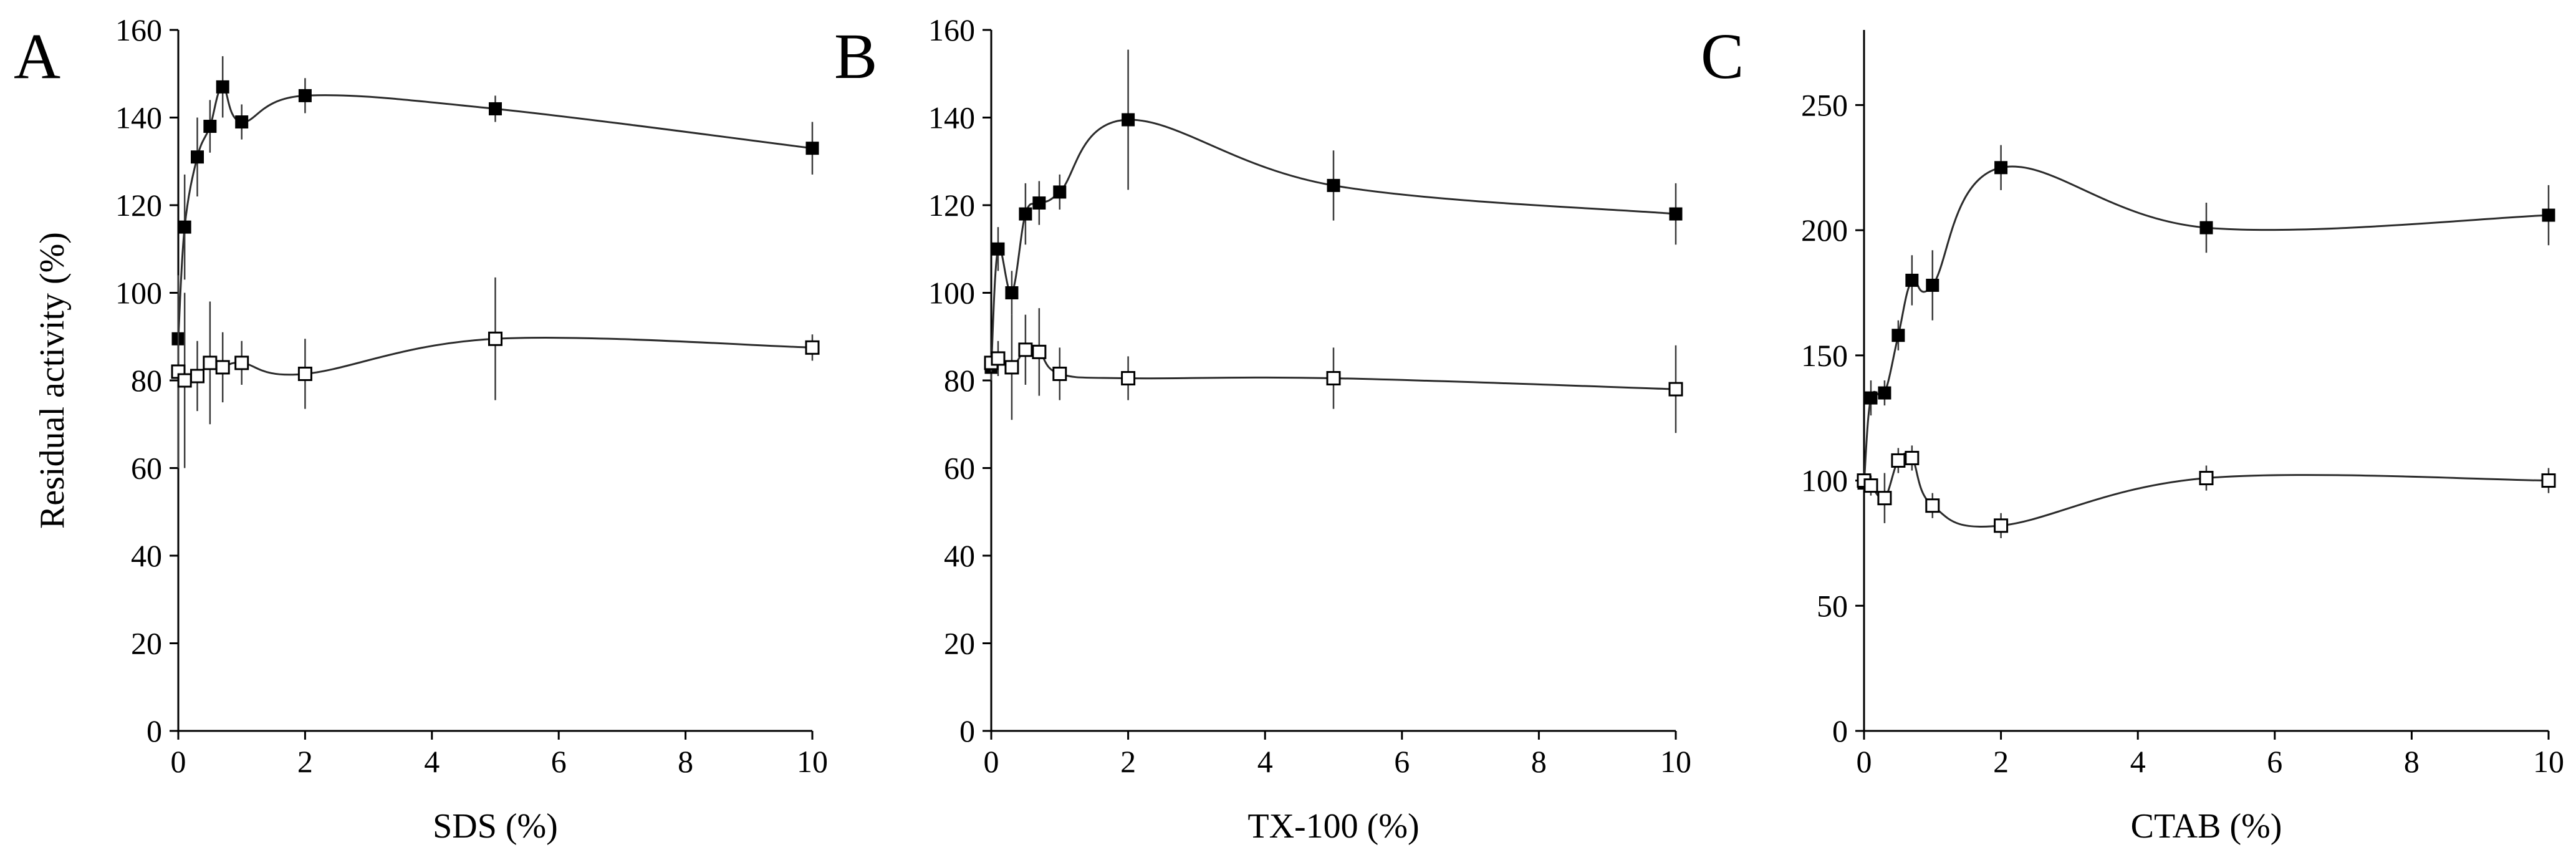 This screenshot has height=860, width=2576. I want to click on y-tick-label: 200, so click(1824, 231).